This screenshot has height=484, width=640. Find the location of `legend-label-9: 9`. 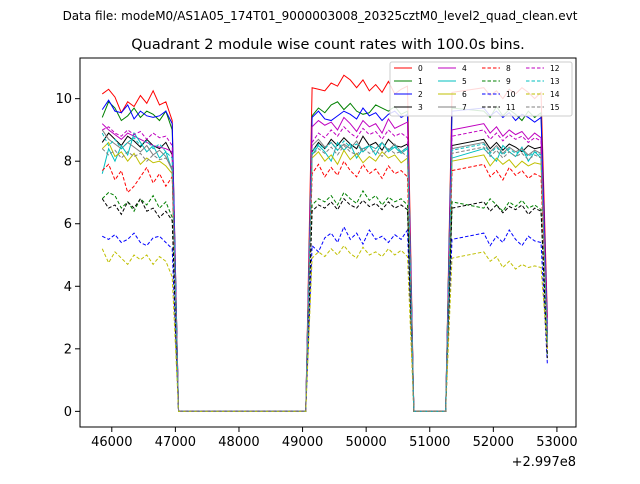

legend-label-9: 9 is located at coordinates (508, 81).